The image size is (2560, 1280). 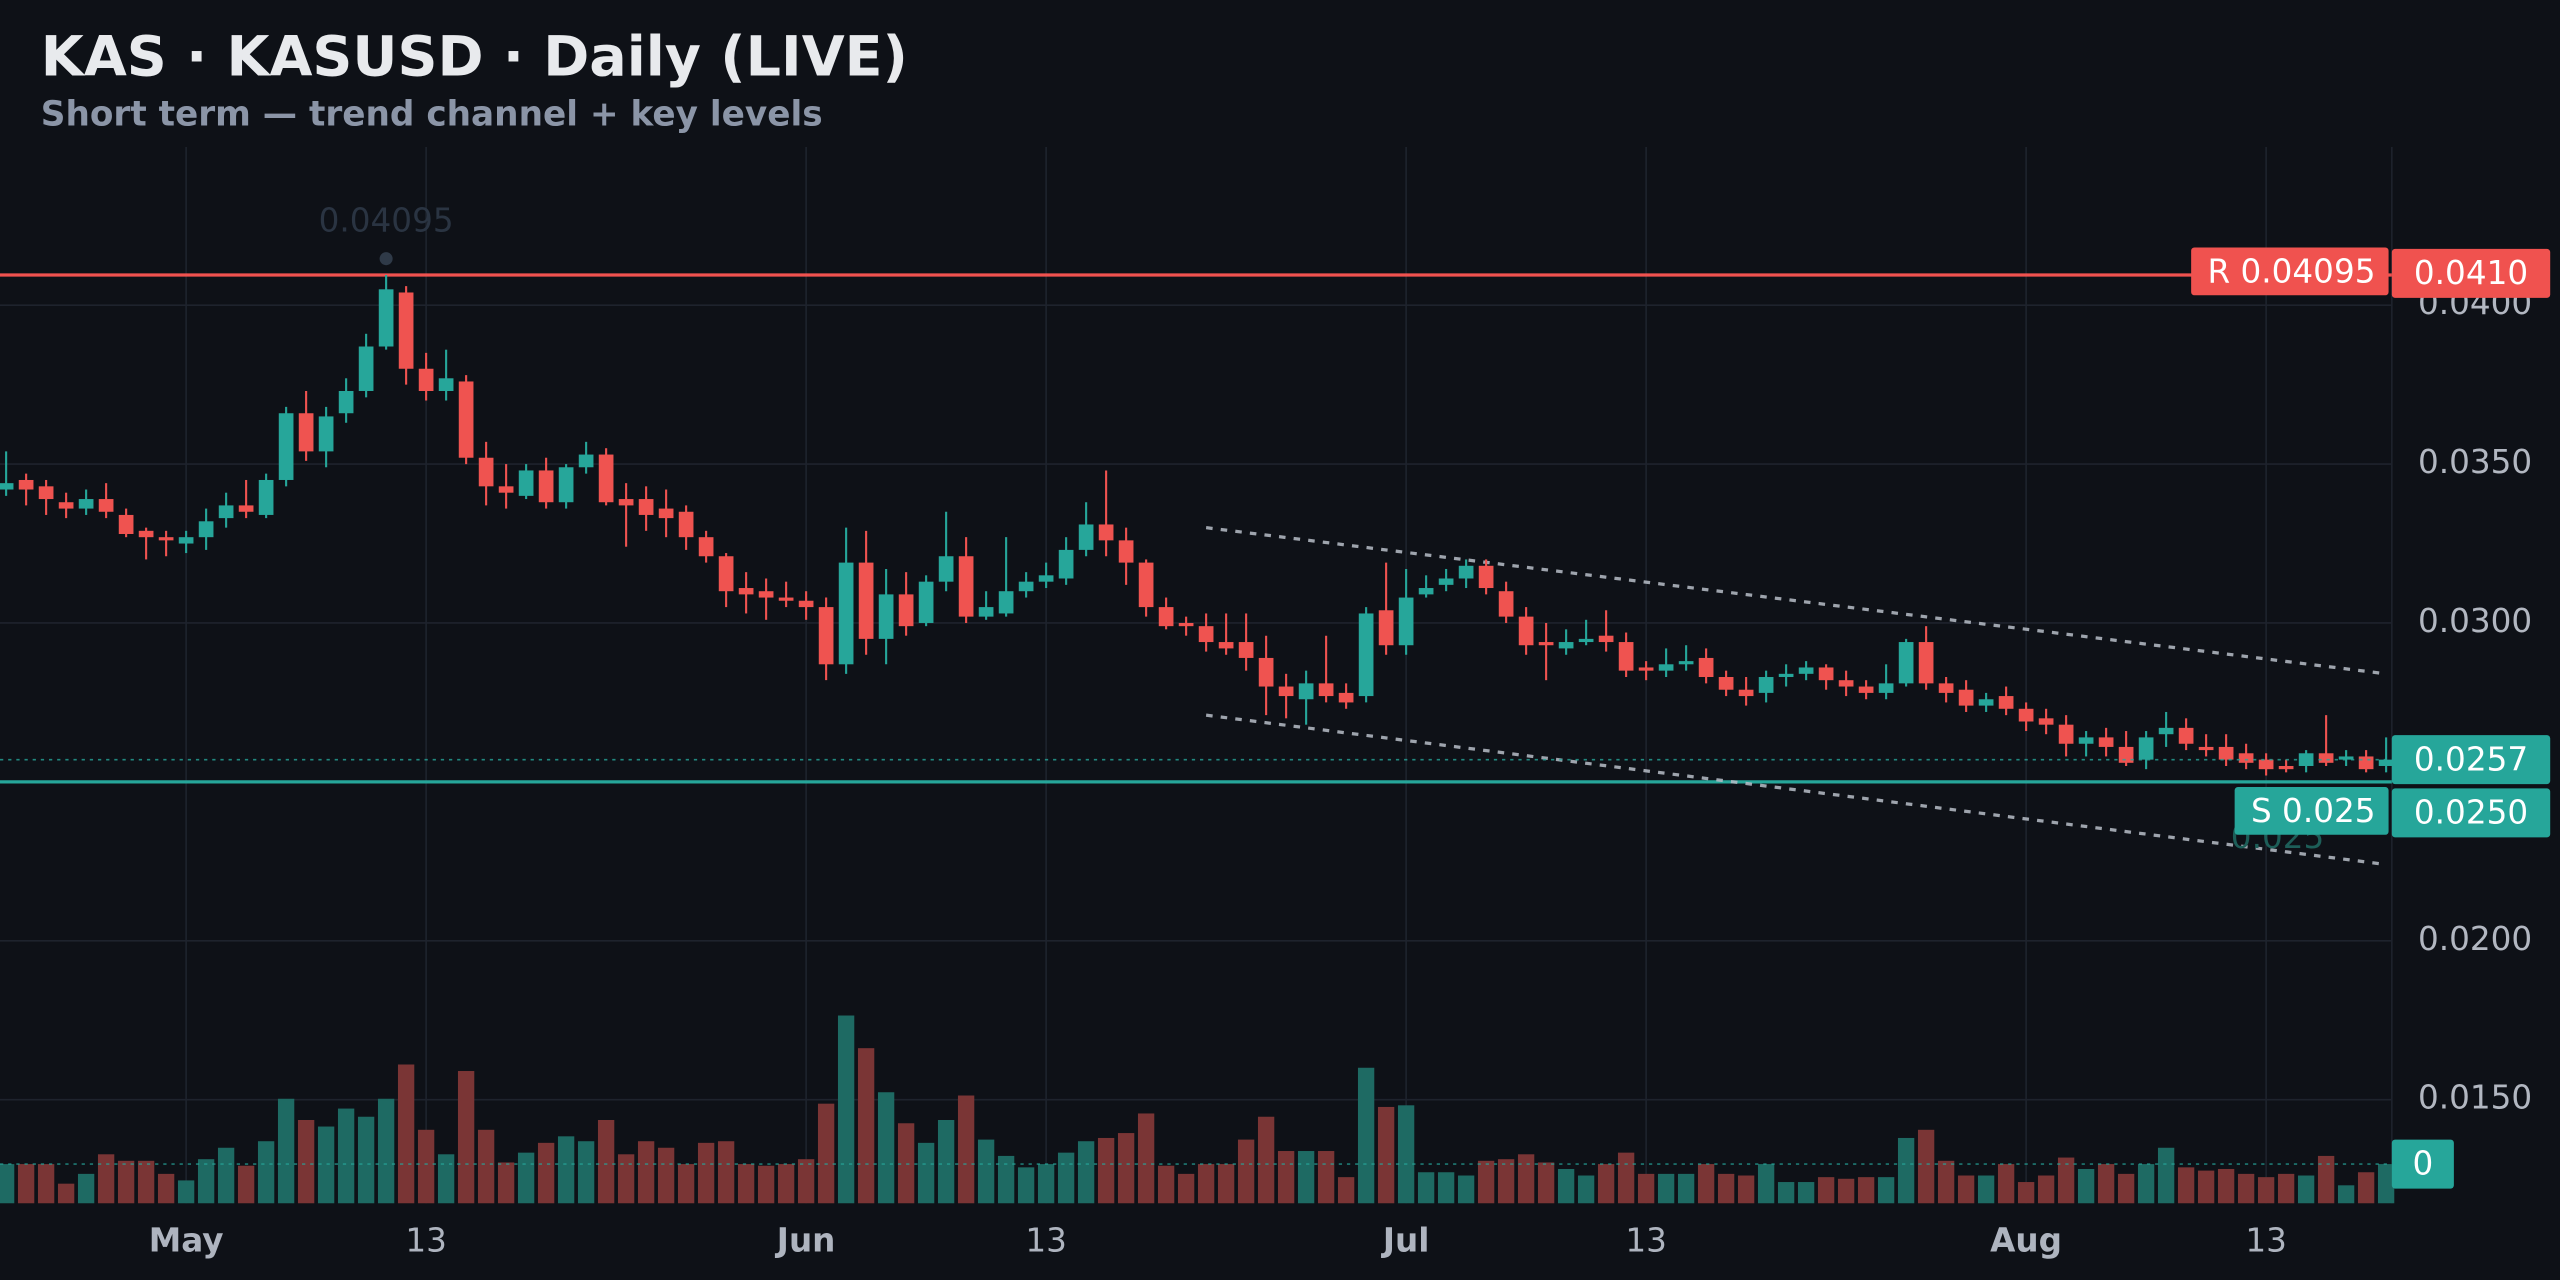 I want to click on x-tick-label: 13, so click(x=1046, y=1240).